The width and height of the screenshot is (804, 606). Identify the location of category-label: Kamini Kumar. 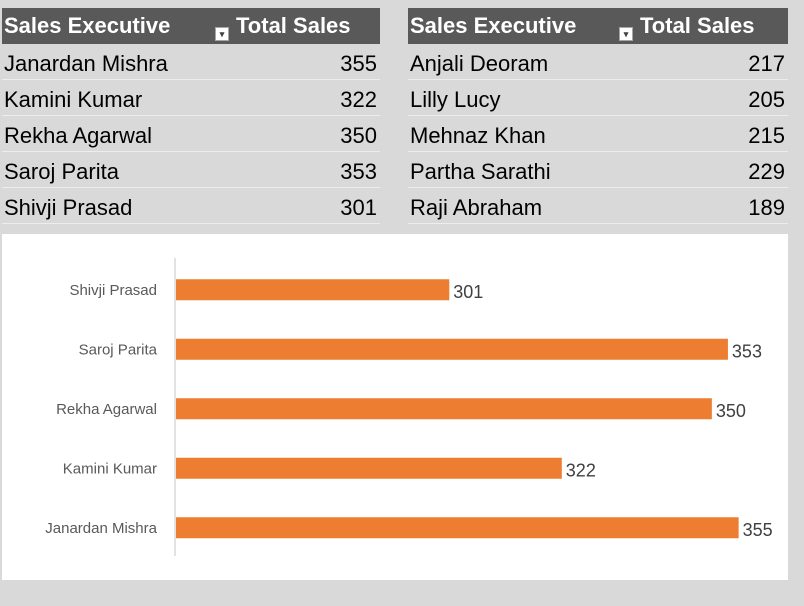
(110, 468).